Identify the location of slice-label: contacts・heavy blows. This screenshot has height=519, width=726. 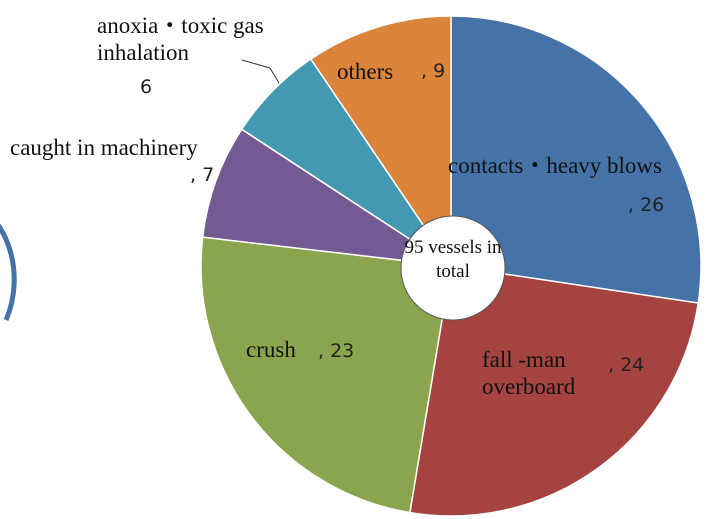
(555, 165).